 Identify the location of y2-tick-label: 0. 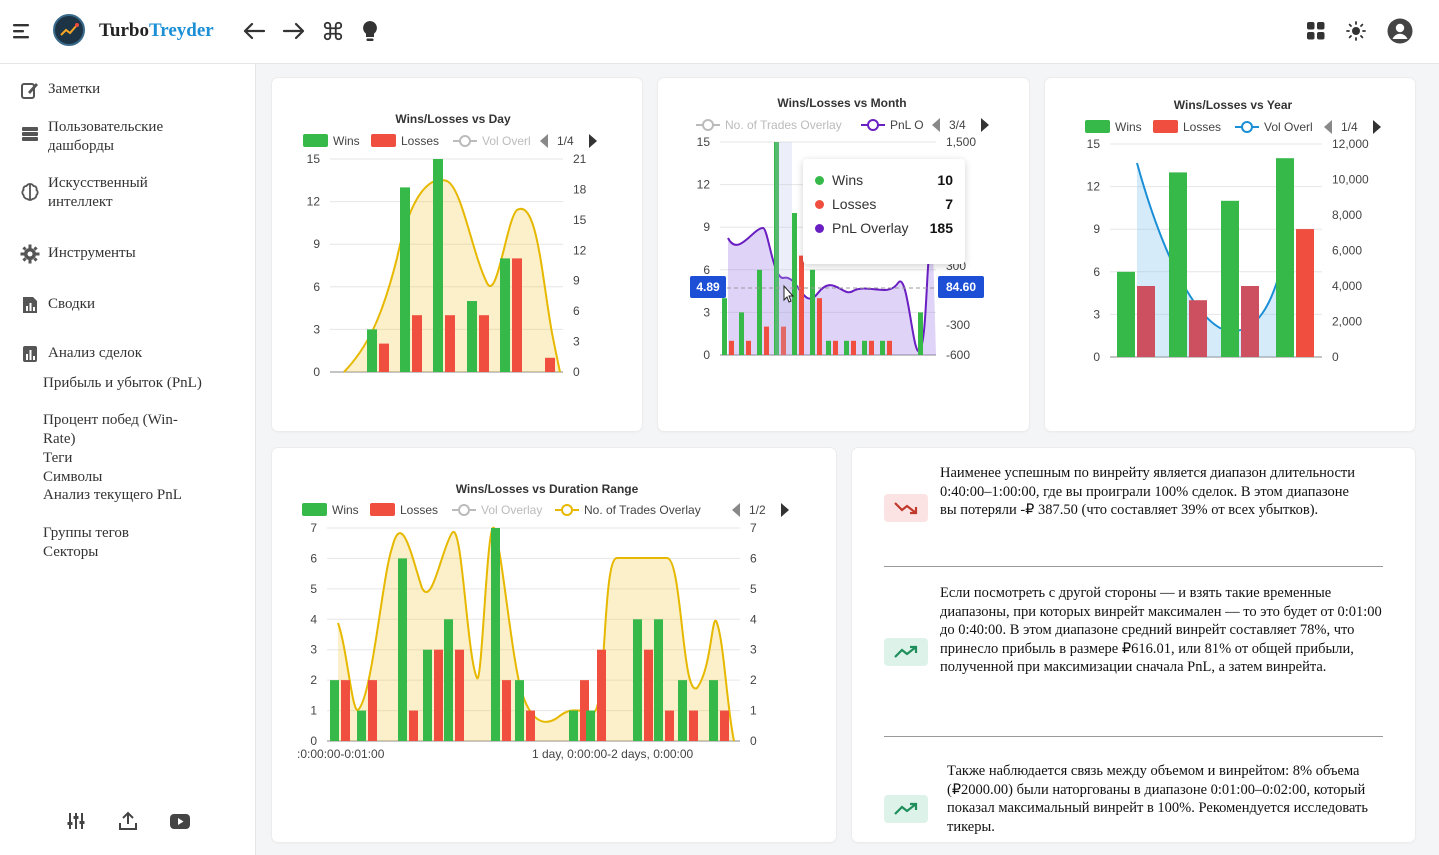
(1335, 357).